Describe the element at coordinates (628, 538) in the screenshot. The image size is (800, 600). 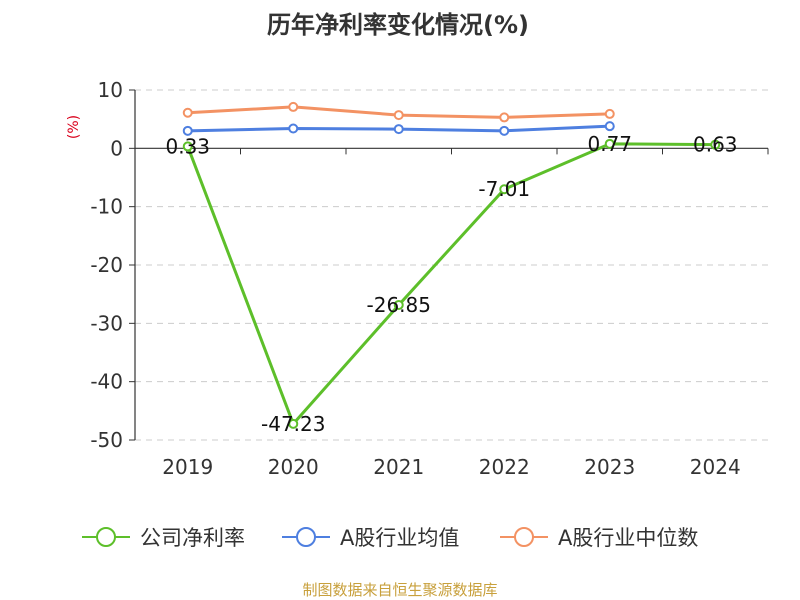
I see `legend-label: A股行业中位数` at that location.